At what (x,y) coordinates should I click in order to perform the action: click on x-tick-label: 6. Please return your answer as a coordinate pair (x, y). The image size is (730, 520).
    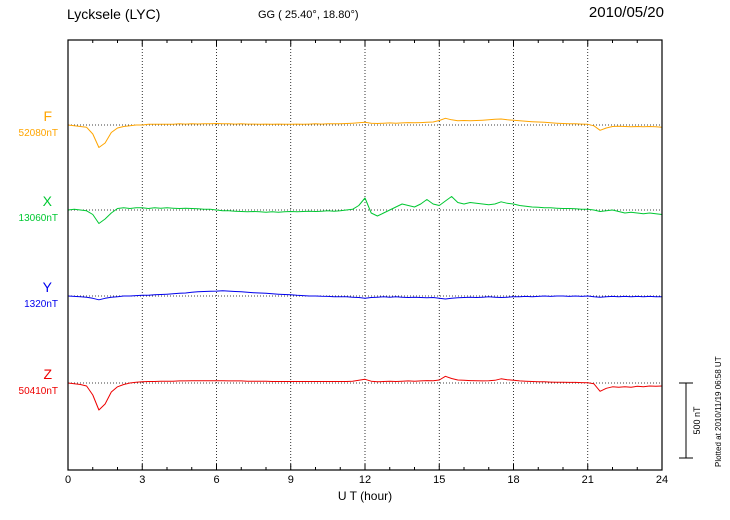
    Looking at the image, I should click on (216, 480).